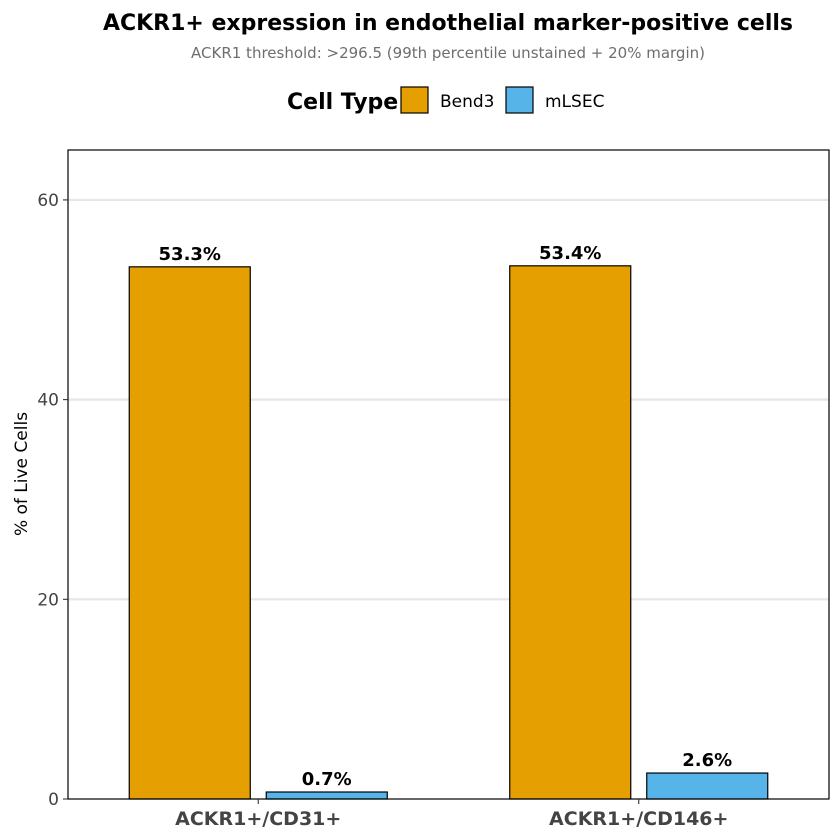 This screenshot has width=840, height=840. I want to click on legend: Cell Type Bend3 mLSEC, so click(445, 100).